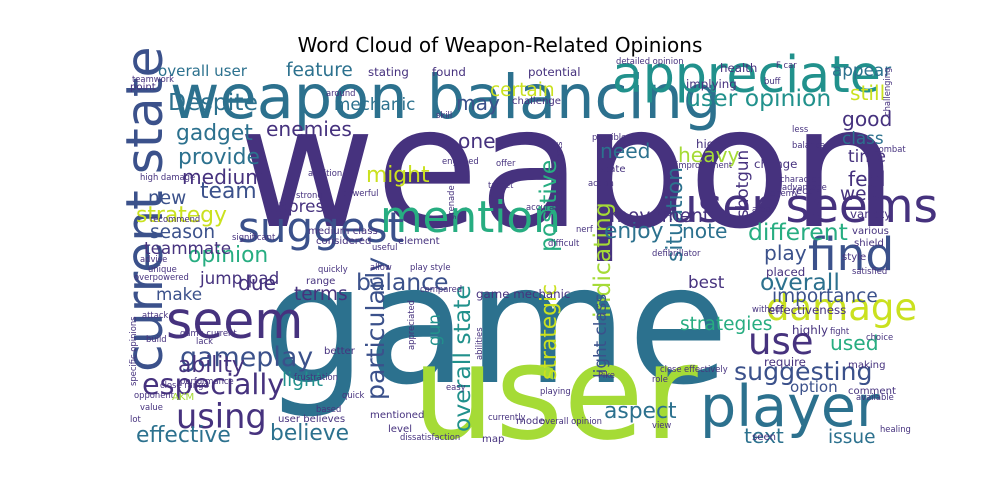 This screenshot has height=500, width=1000. I want to click on word-build: build, so click(156, 339).